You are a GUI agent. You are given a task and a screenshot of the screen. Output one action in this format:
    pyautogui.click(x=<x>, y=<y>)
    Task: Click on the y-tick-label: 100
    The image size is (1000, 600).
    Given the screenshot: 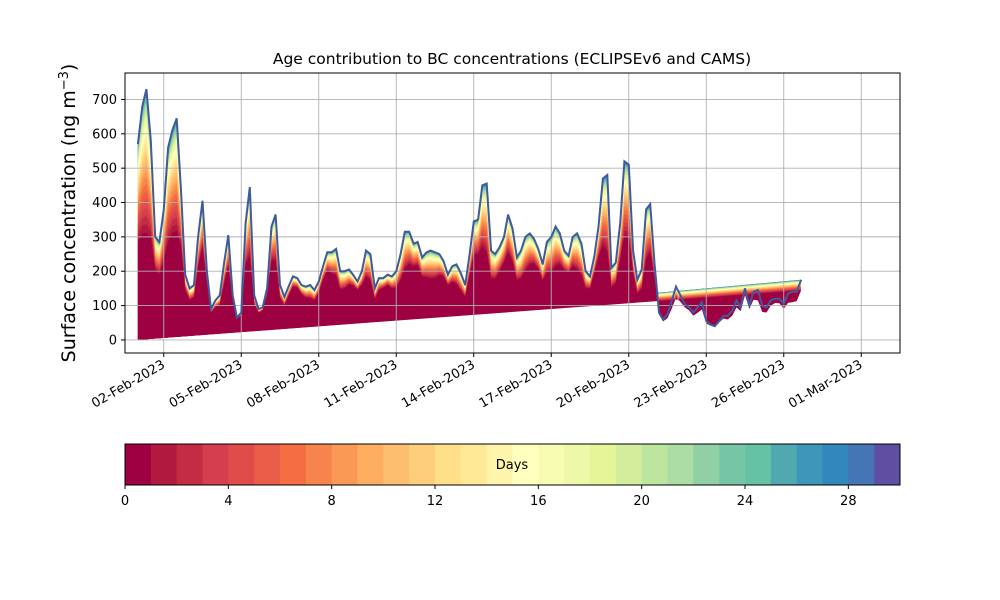 What is the action you would take?
    pyautogui.click(x=104, y=306)
    